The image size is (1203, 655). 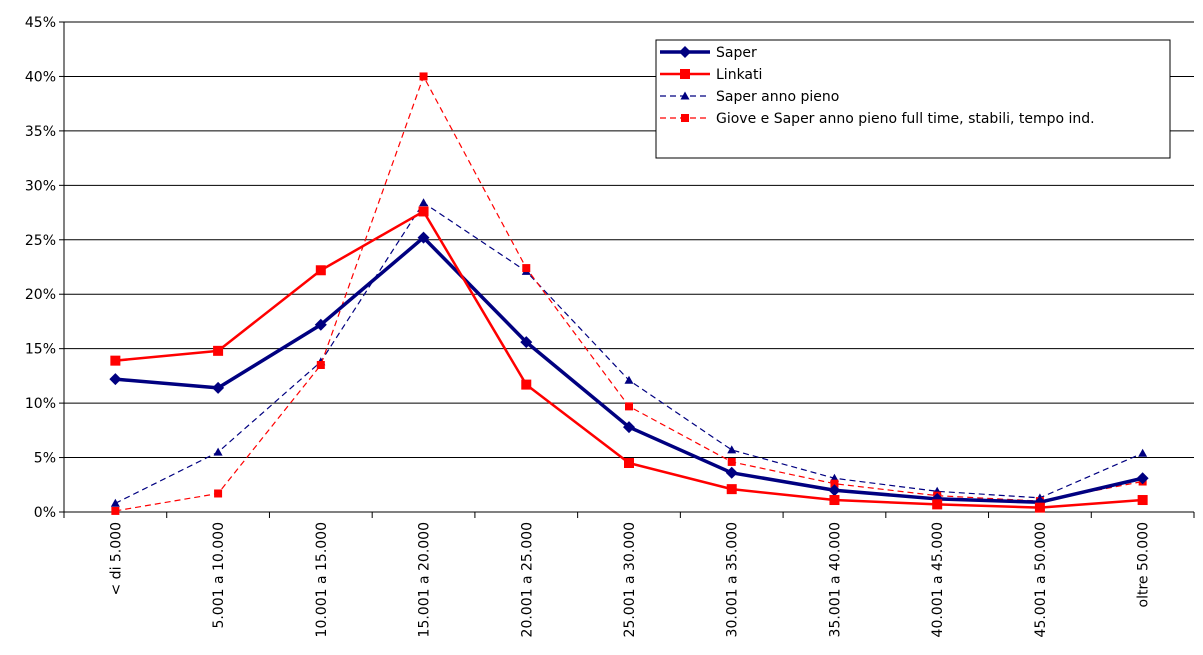 I want to click on x-tick-label: < di 5.000, so click(x=116, y=559).